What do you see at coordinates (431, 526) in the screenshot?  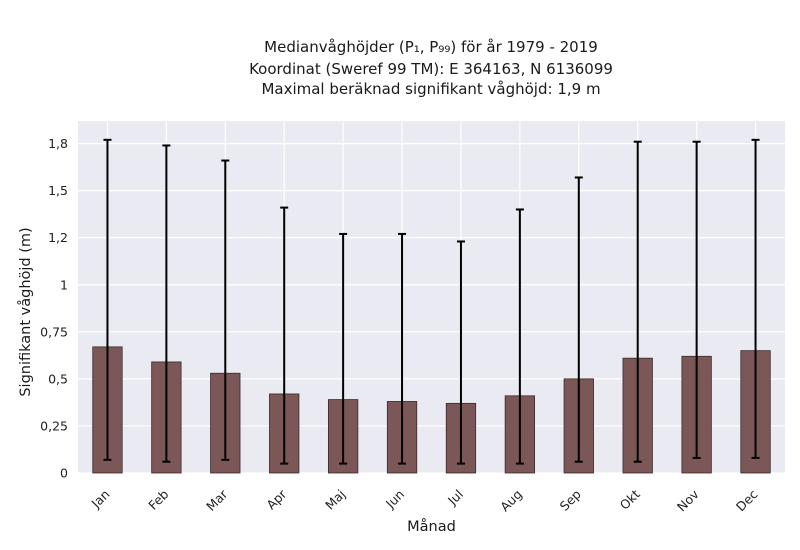 I see `x-axis-label: Månad` at bounding box center [431, 526].